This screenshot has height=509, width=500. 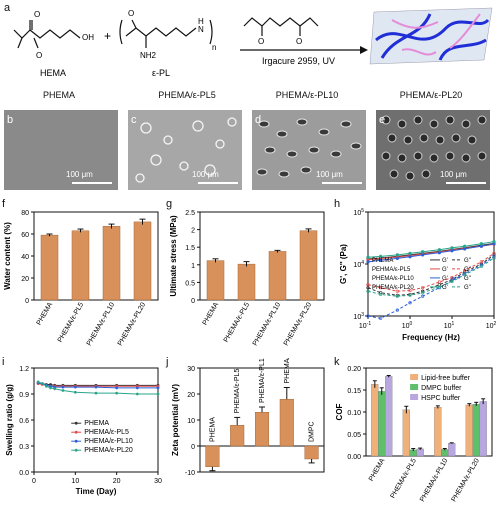 What do you see at coordinates (337, 362) in the screenshot?
I see `panel-label-k: k` at bounding box center [337, 362].